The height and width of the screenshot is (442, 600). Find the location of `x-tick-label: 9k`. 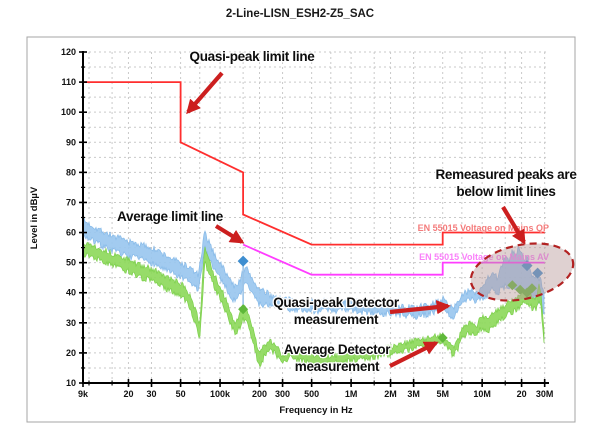

x-tick-label: 9k is located at coordinates (83, 394).